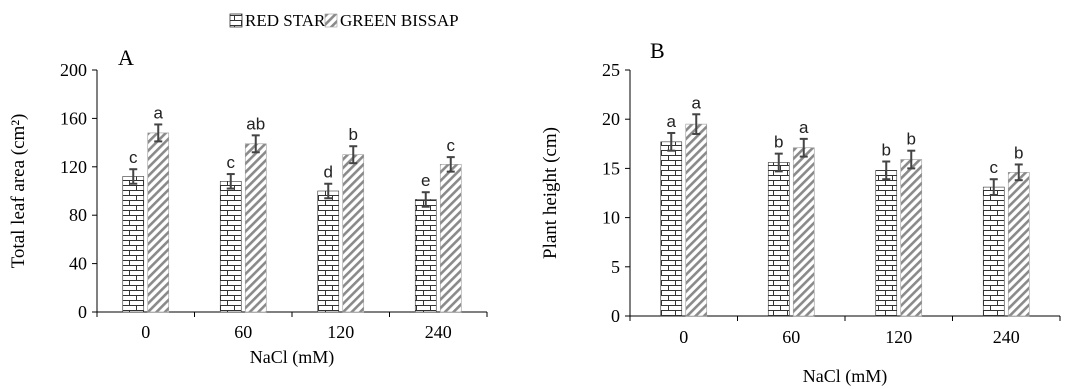 Image resolution: width=1067 pixels, height=389 pixels. I want to click on significance-letter: ab, so click(255, 123).